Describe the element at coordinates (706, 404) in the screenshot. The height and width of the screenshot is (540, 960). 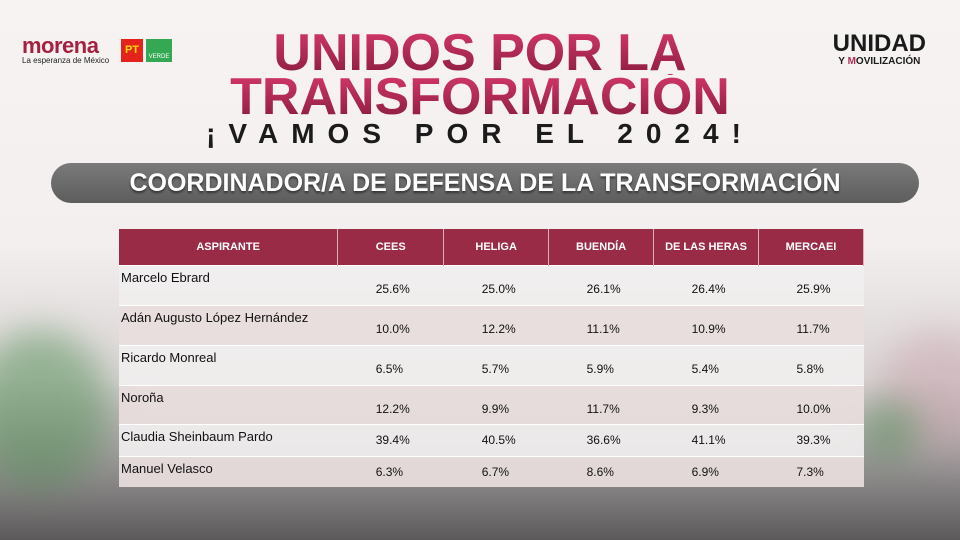
I see `poll-value: 9.3%` at that location.